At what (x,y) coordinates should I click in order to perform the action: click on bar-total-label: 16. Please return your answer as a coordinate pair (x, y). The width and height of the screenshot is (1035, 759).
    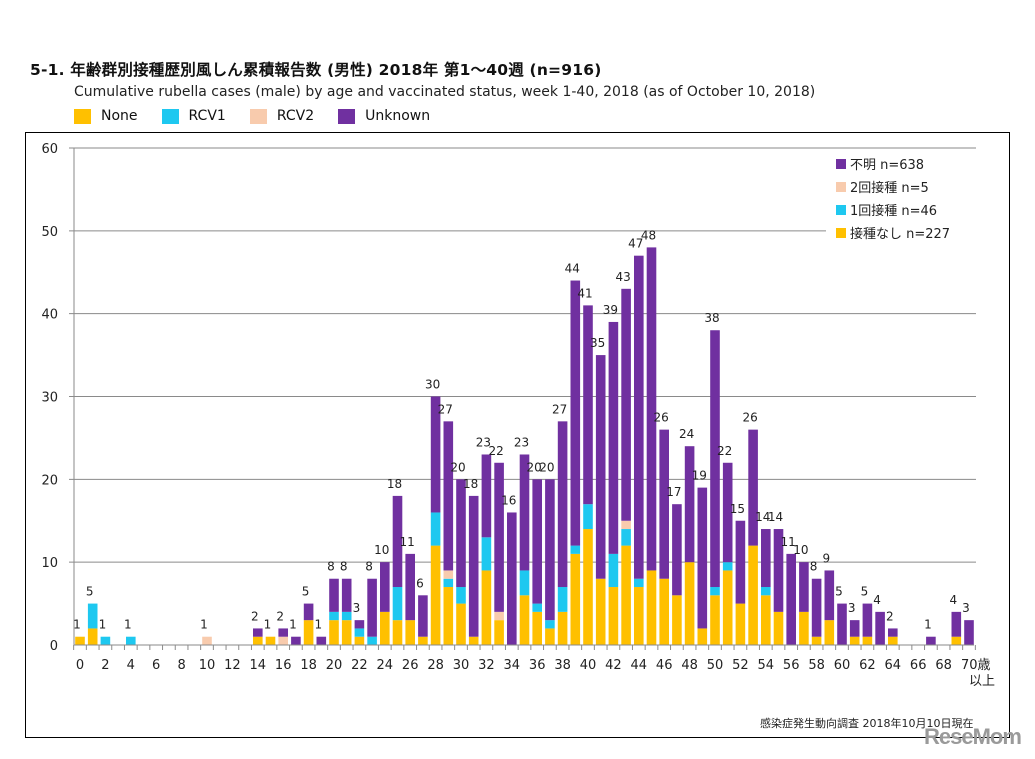
    Looking at the image, I should click on (508, 500).